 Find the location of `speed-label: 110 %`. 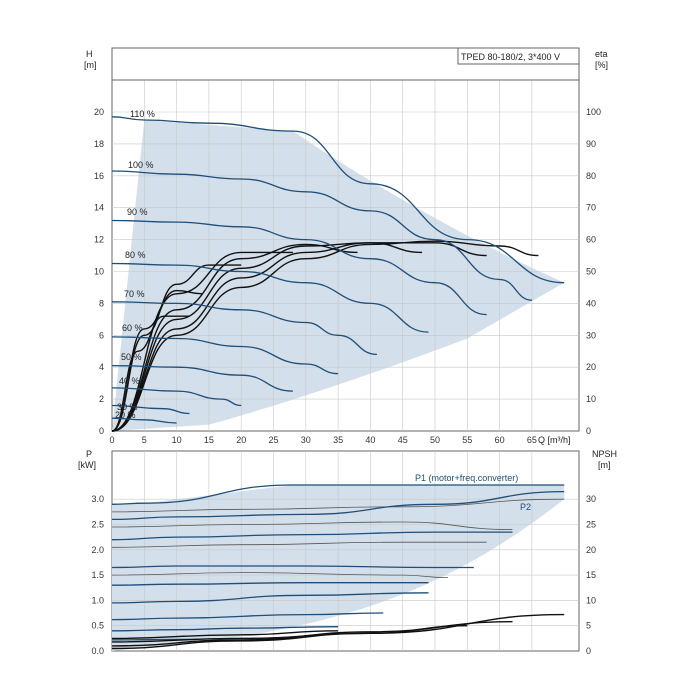

speed-label: 110 % is located at coordinates (142, 114).